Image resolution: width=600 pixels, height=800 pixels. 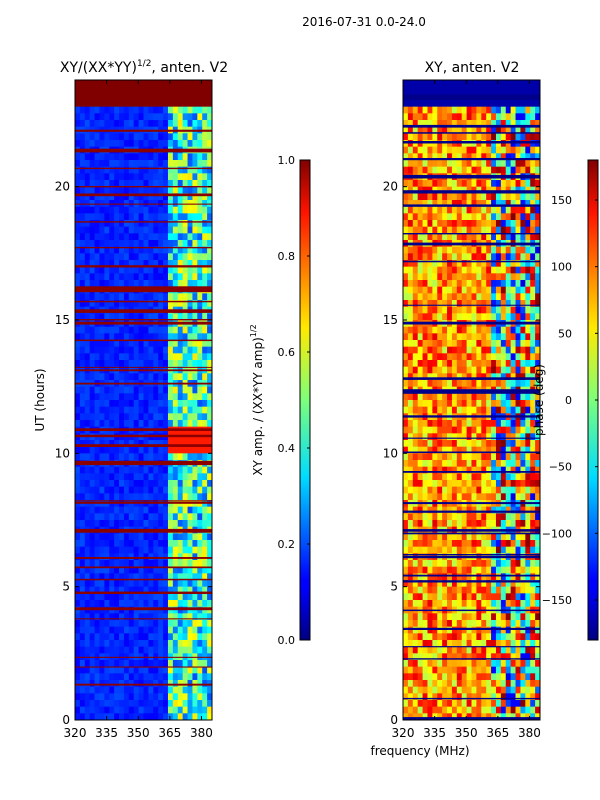 I want to click on amplitude-xtick-label: 380, so click(x=201, y=733).